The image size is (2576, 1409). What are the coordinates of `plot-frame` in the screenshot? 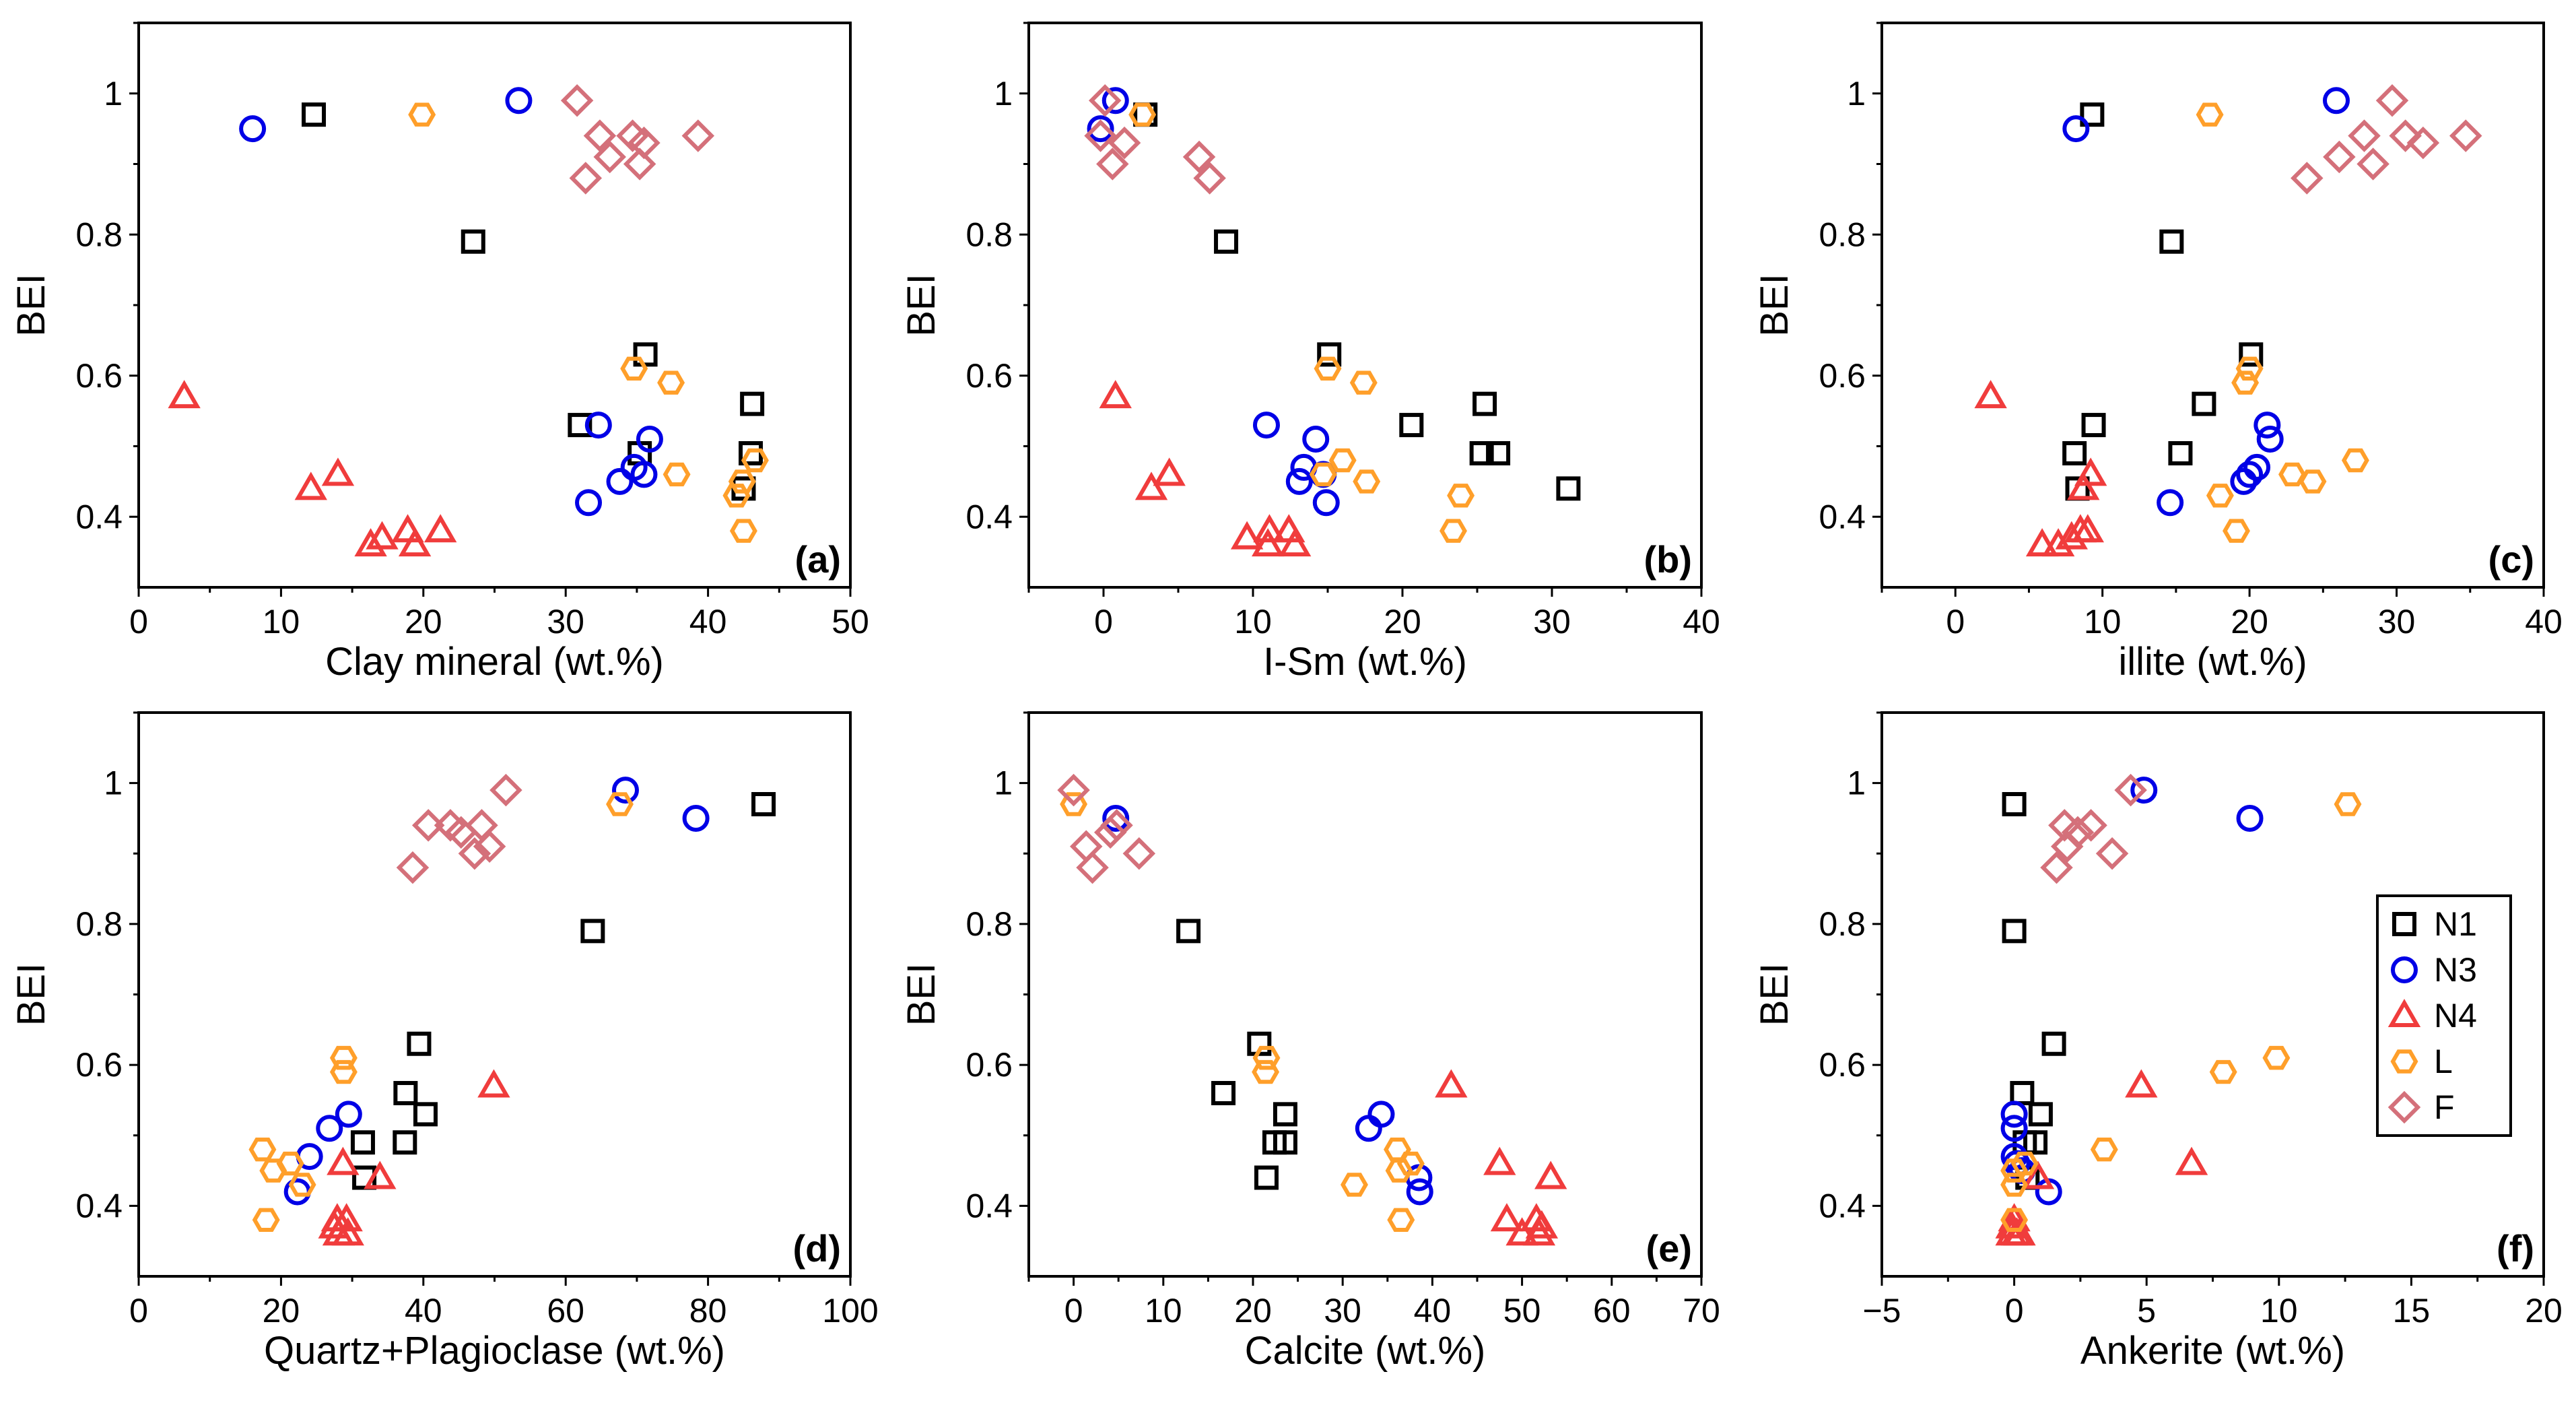 It's located at (1365, 305).